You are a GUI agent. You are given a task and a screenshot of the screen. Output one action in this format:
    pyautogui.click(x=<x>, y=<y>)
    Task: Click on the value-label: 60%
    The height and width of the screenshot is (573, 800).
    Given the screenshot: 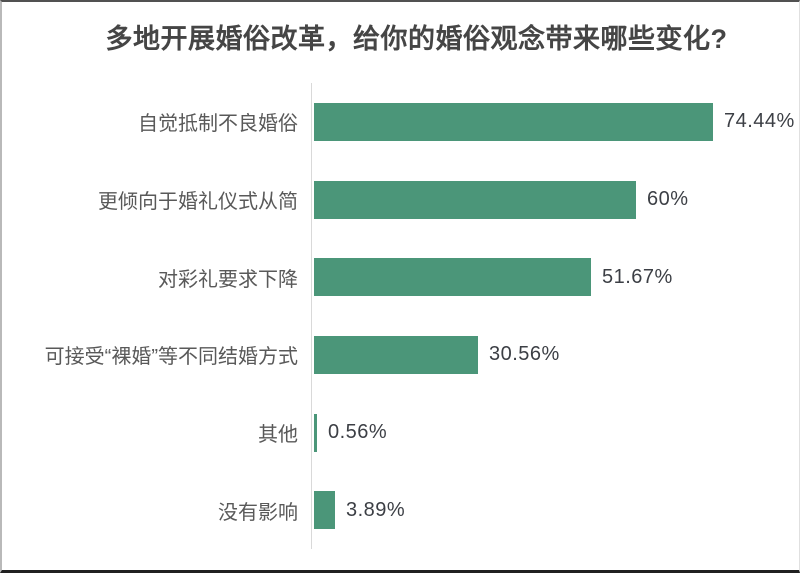 What is the action you would take?
    pyautogui.click(x=668, y=199)
    